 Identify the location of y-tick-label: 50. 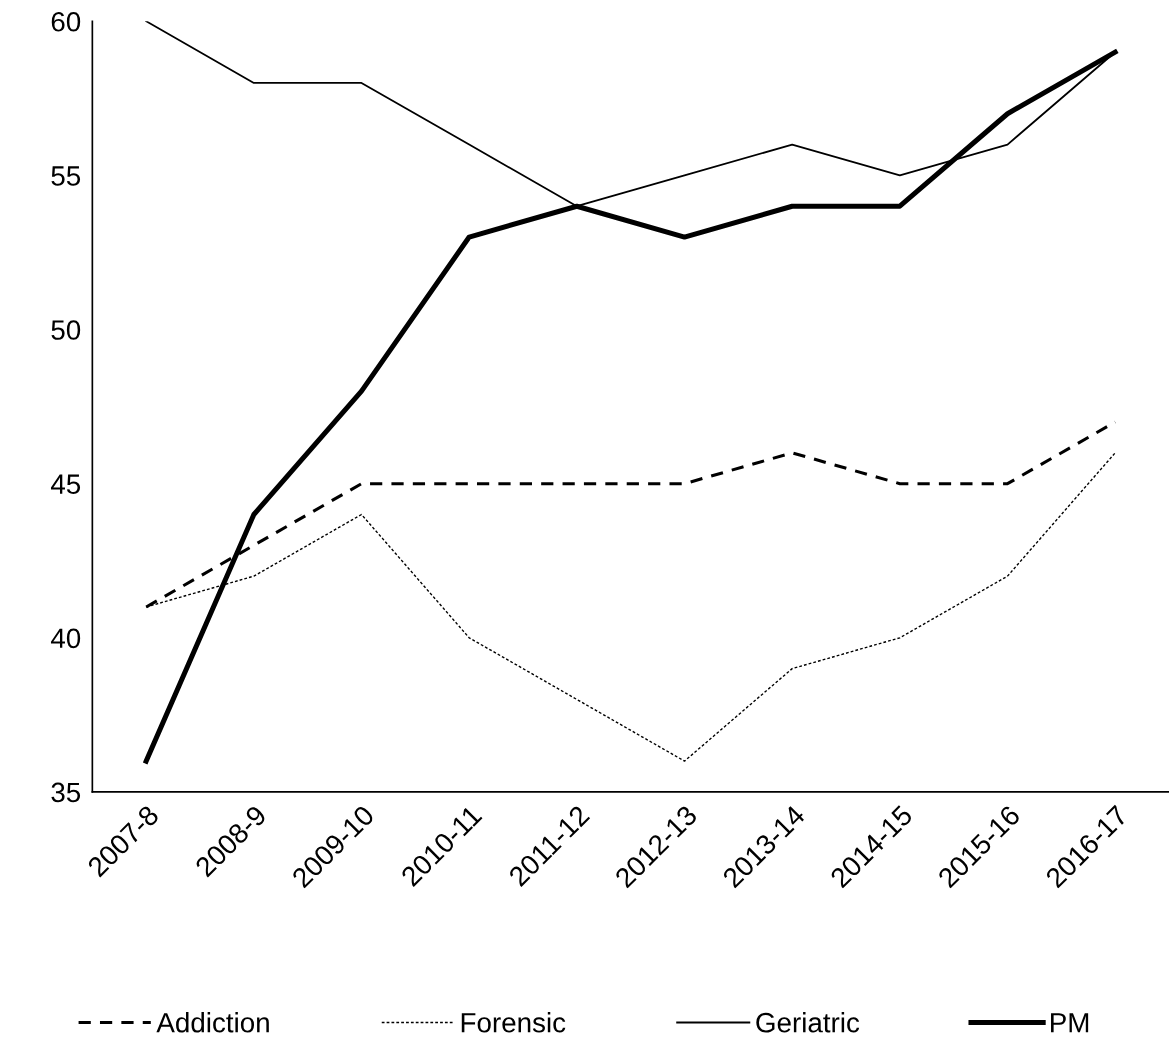
(66, 330).